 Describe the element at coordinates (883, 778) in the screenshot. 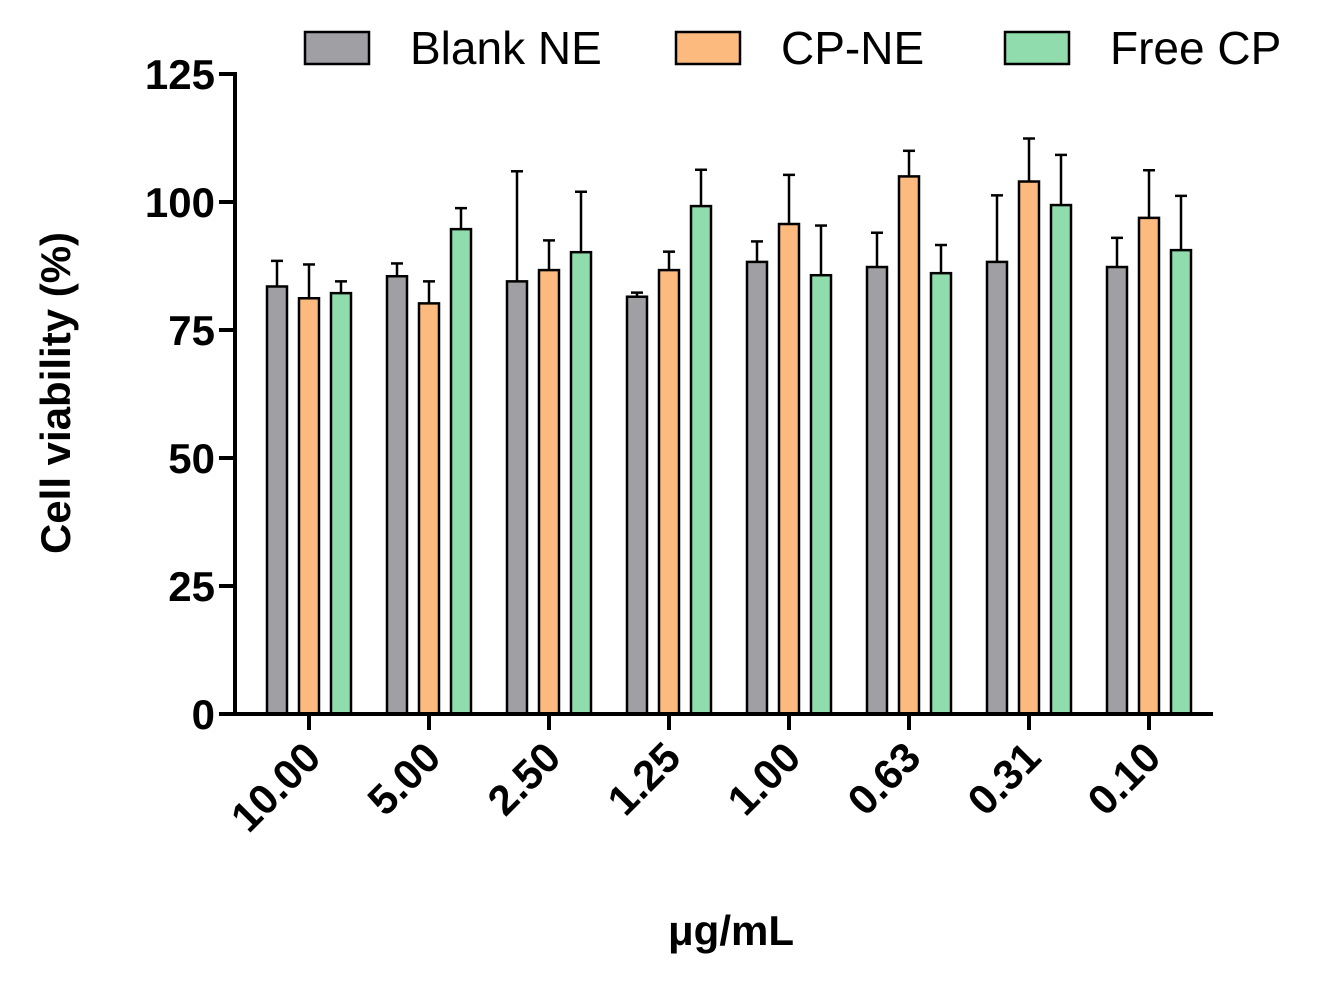

I see `x-tick-label: 0.63` at that location.